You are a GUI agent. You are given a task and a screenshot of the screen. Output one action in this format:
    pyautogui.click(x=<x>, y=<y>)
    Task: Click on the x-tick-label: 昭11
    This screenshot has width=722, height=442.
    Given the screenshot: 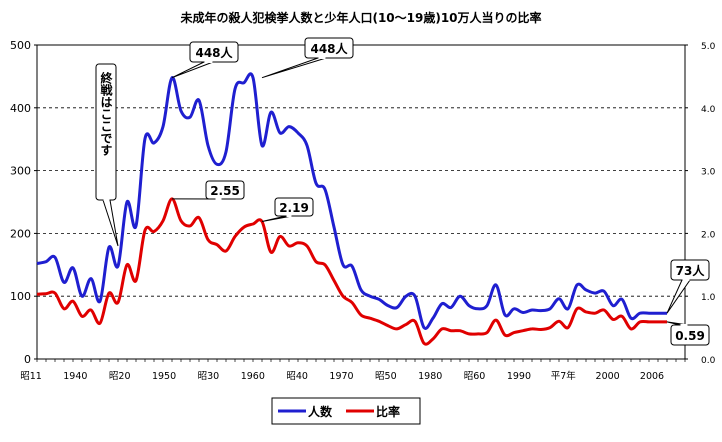 What is the action you would take?
    pyautogui.click(x=31, y=376)
    